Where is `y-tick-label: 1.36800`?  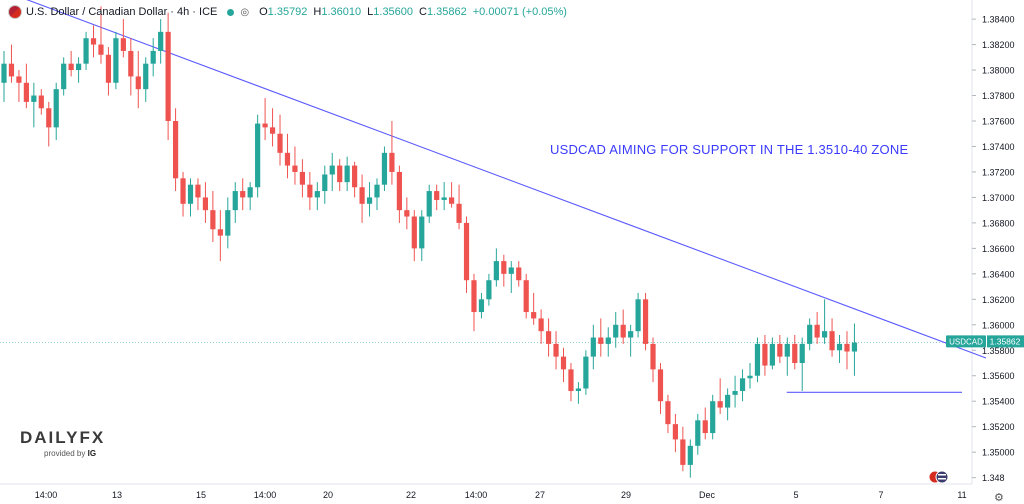
y-tick-label: 1.36800 is located at coordinates (998, 223).